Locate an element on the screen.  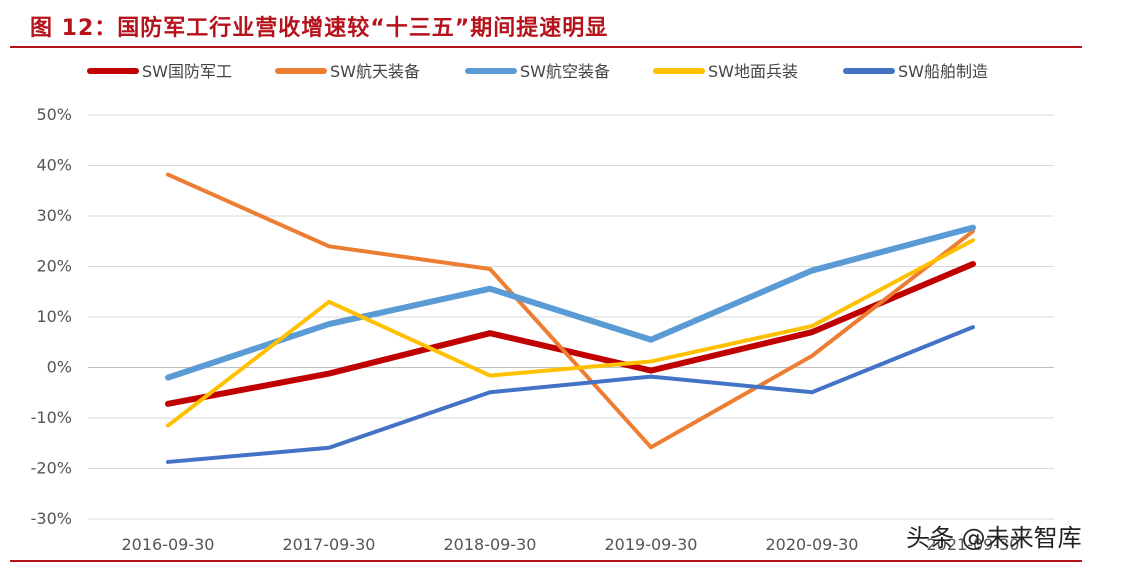
y-tick-label: 0% is located at coordinates (59, 367).